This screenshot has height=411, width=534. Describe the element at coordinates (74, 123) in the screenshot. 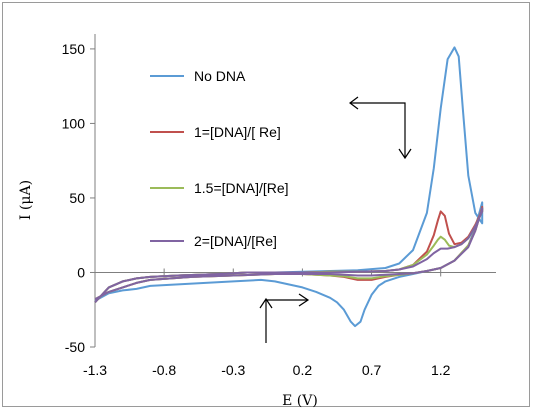

I see `y-tick-label: 100` at that location.